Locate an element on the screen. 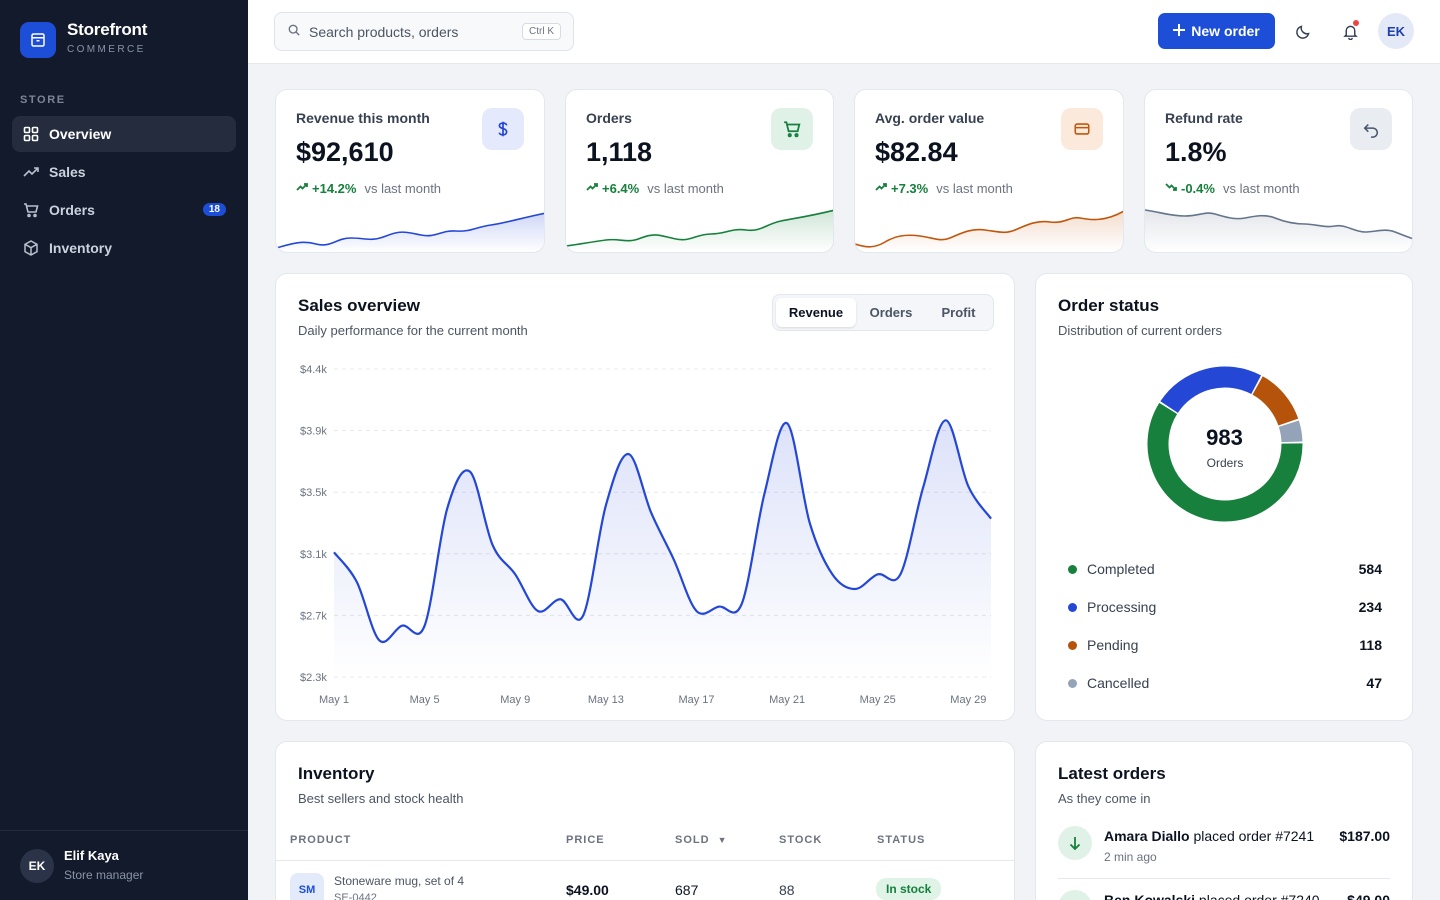 This screenshot has width=1440, height=900. new-order-button: New order is located at coordinates (1216, 31).